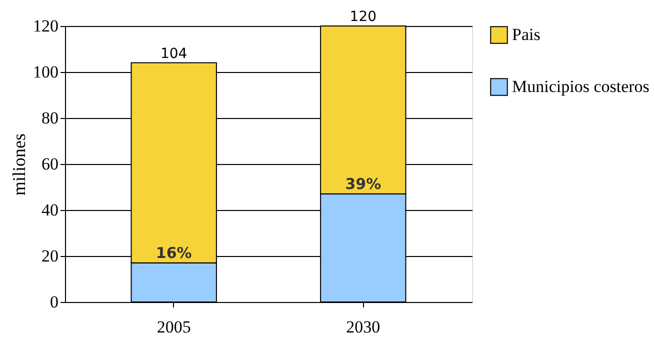 The image size is (655, 345). What do you see at coordinates (50, 118) in the screenshot?
I see `y-tick-label: 80` at bounding box center [50, 118].